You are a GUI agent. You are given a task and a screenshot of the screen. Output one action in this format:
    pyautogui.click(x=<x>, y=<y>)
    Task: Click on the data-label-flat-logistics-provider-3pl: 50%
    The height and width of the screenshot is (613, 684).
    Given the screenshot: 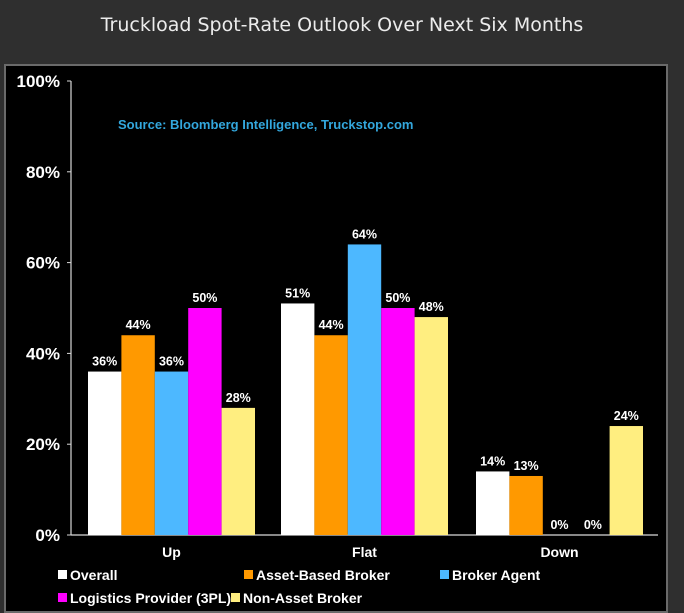 What is the action you would take?
    pyautogui.click(x=397, y=298)
    